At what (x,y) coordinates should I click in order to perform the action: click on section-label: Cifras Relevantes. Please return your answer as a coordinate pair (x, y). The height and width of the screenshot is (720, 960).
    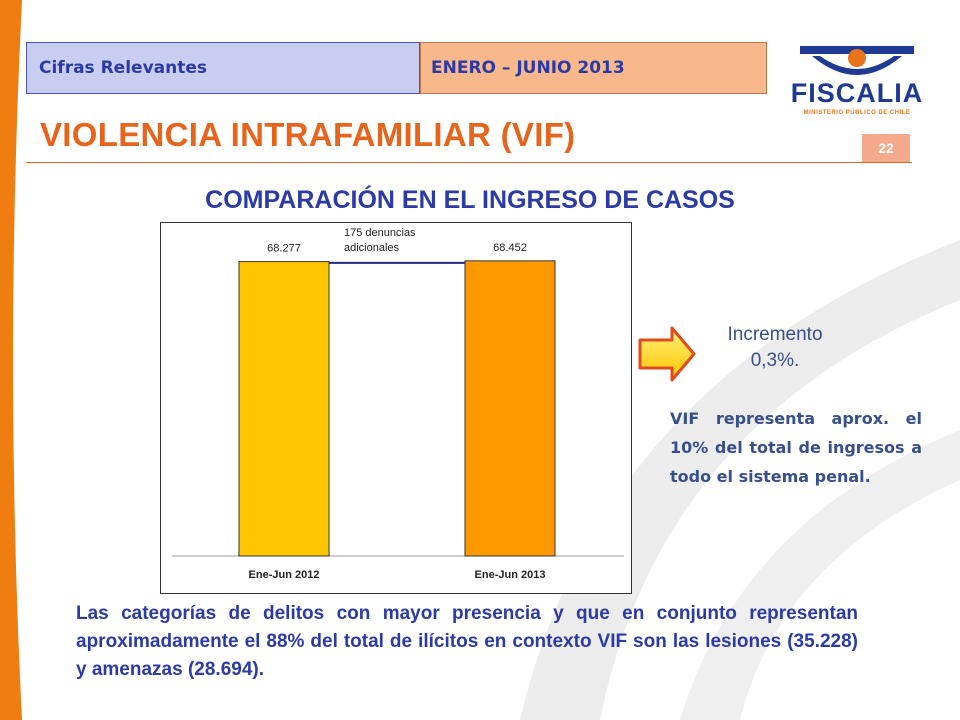
    Looking at the image, I should click on (123, 68).